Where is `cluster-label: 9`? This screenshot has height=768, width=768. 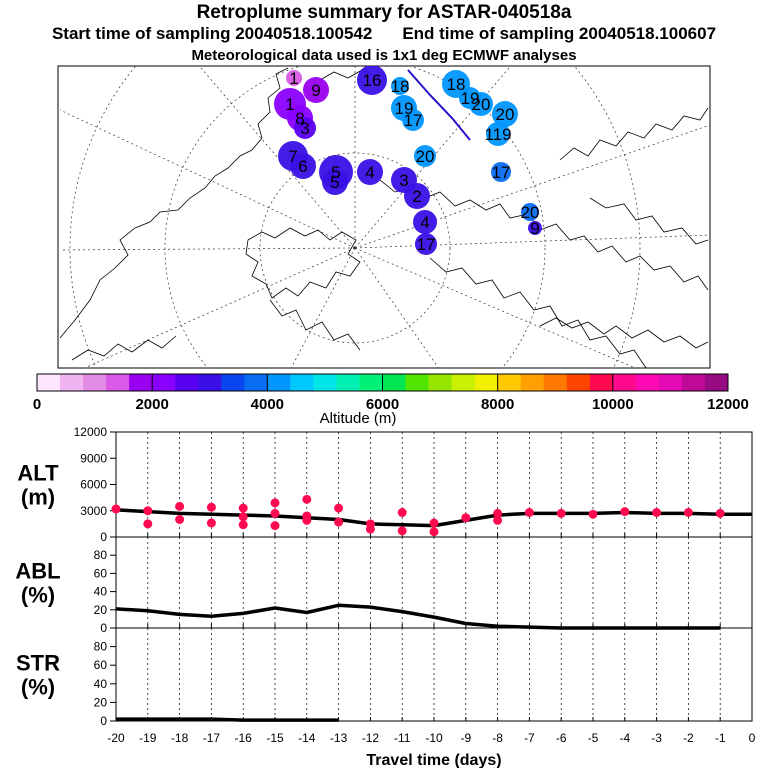 cluster-label: 9 is located at coordinates (534, 228).